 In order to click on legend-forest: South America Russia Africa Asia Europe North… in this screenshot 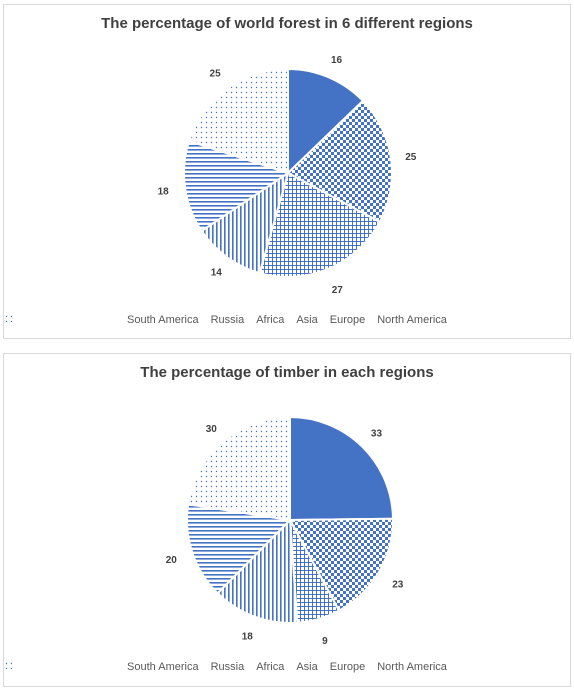, I will do `click(287, 320)`.